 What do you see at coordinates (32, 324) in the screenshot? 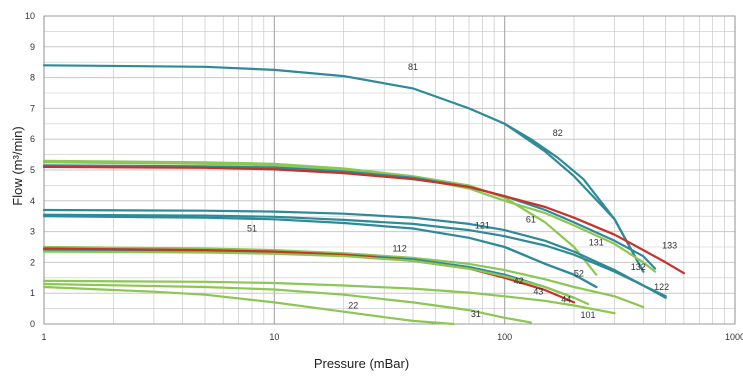
I see `y-tick-label: 0` at bounding box center [32, 324].